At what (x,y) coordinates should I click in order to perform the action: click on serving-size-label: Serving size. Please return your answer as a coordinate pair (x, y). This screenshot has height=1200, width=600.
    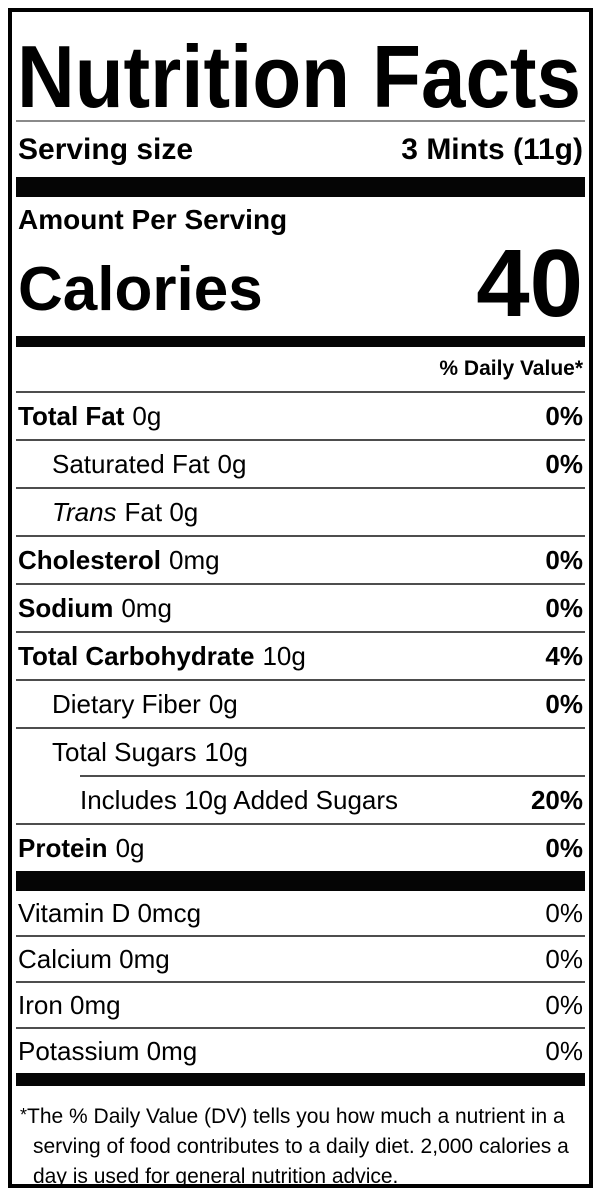
    Looking at the image, I should click on (106, 149).